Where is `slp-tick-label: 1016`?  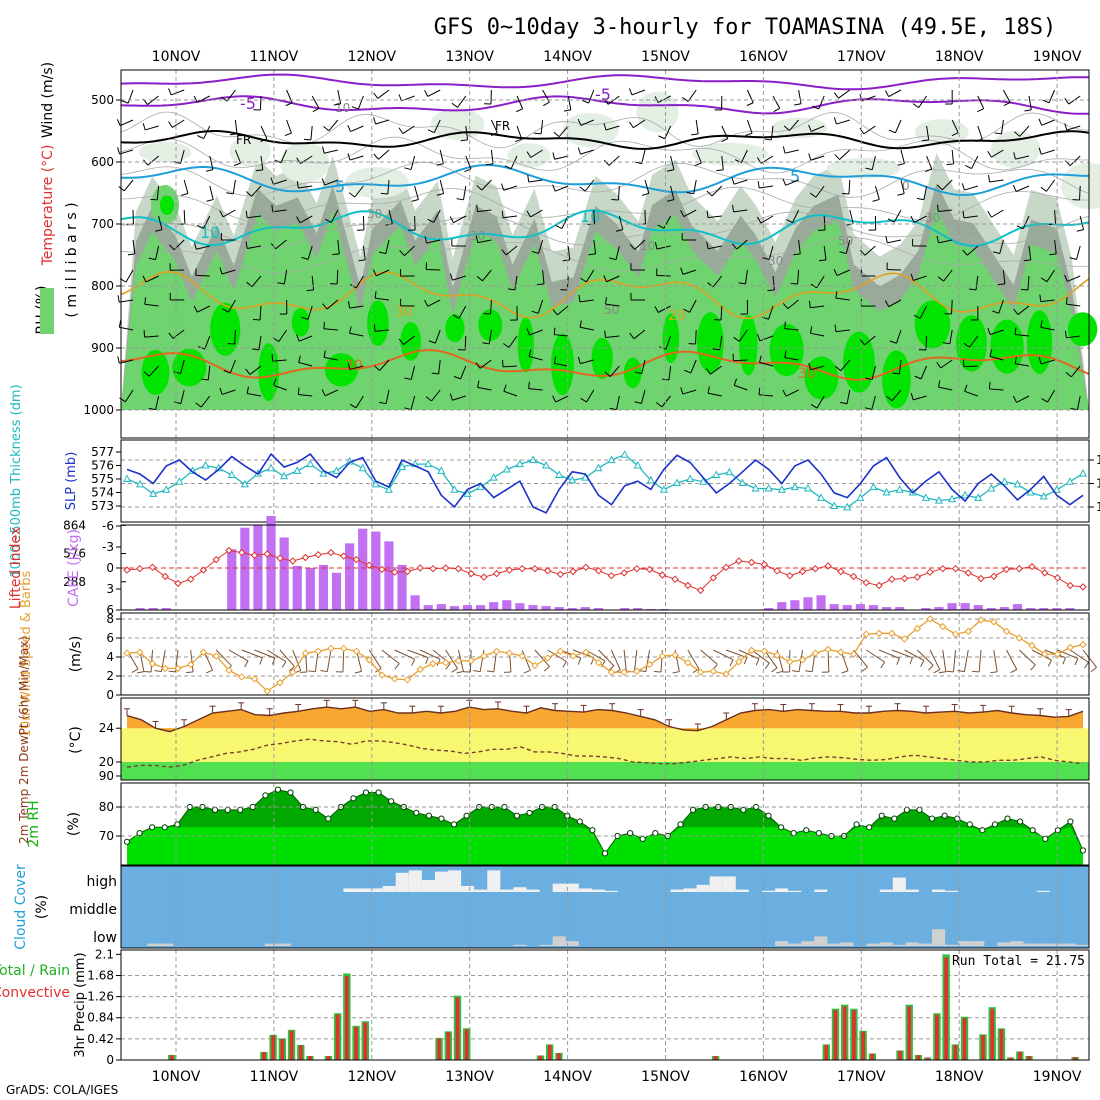
slp-tick-label: 1016 is located at coordinates (1098, 460).